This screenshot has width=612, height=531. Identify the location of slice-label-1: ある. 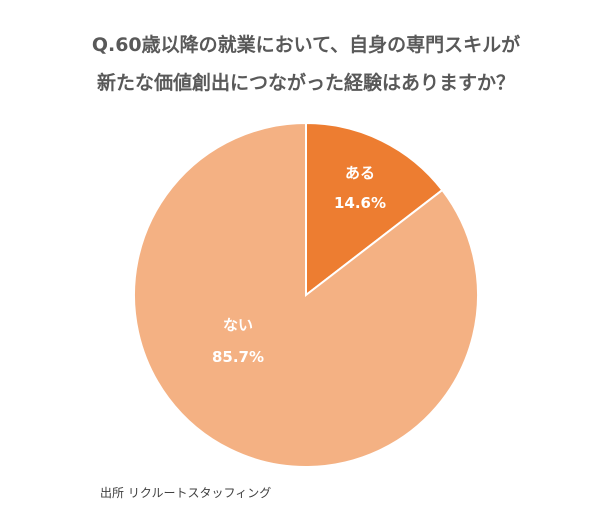
(360, 173).